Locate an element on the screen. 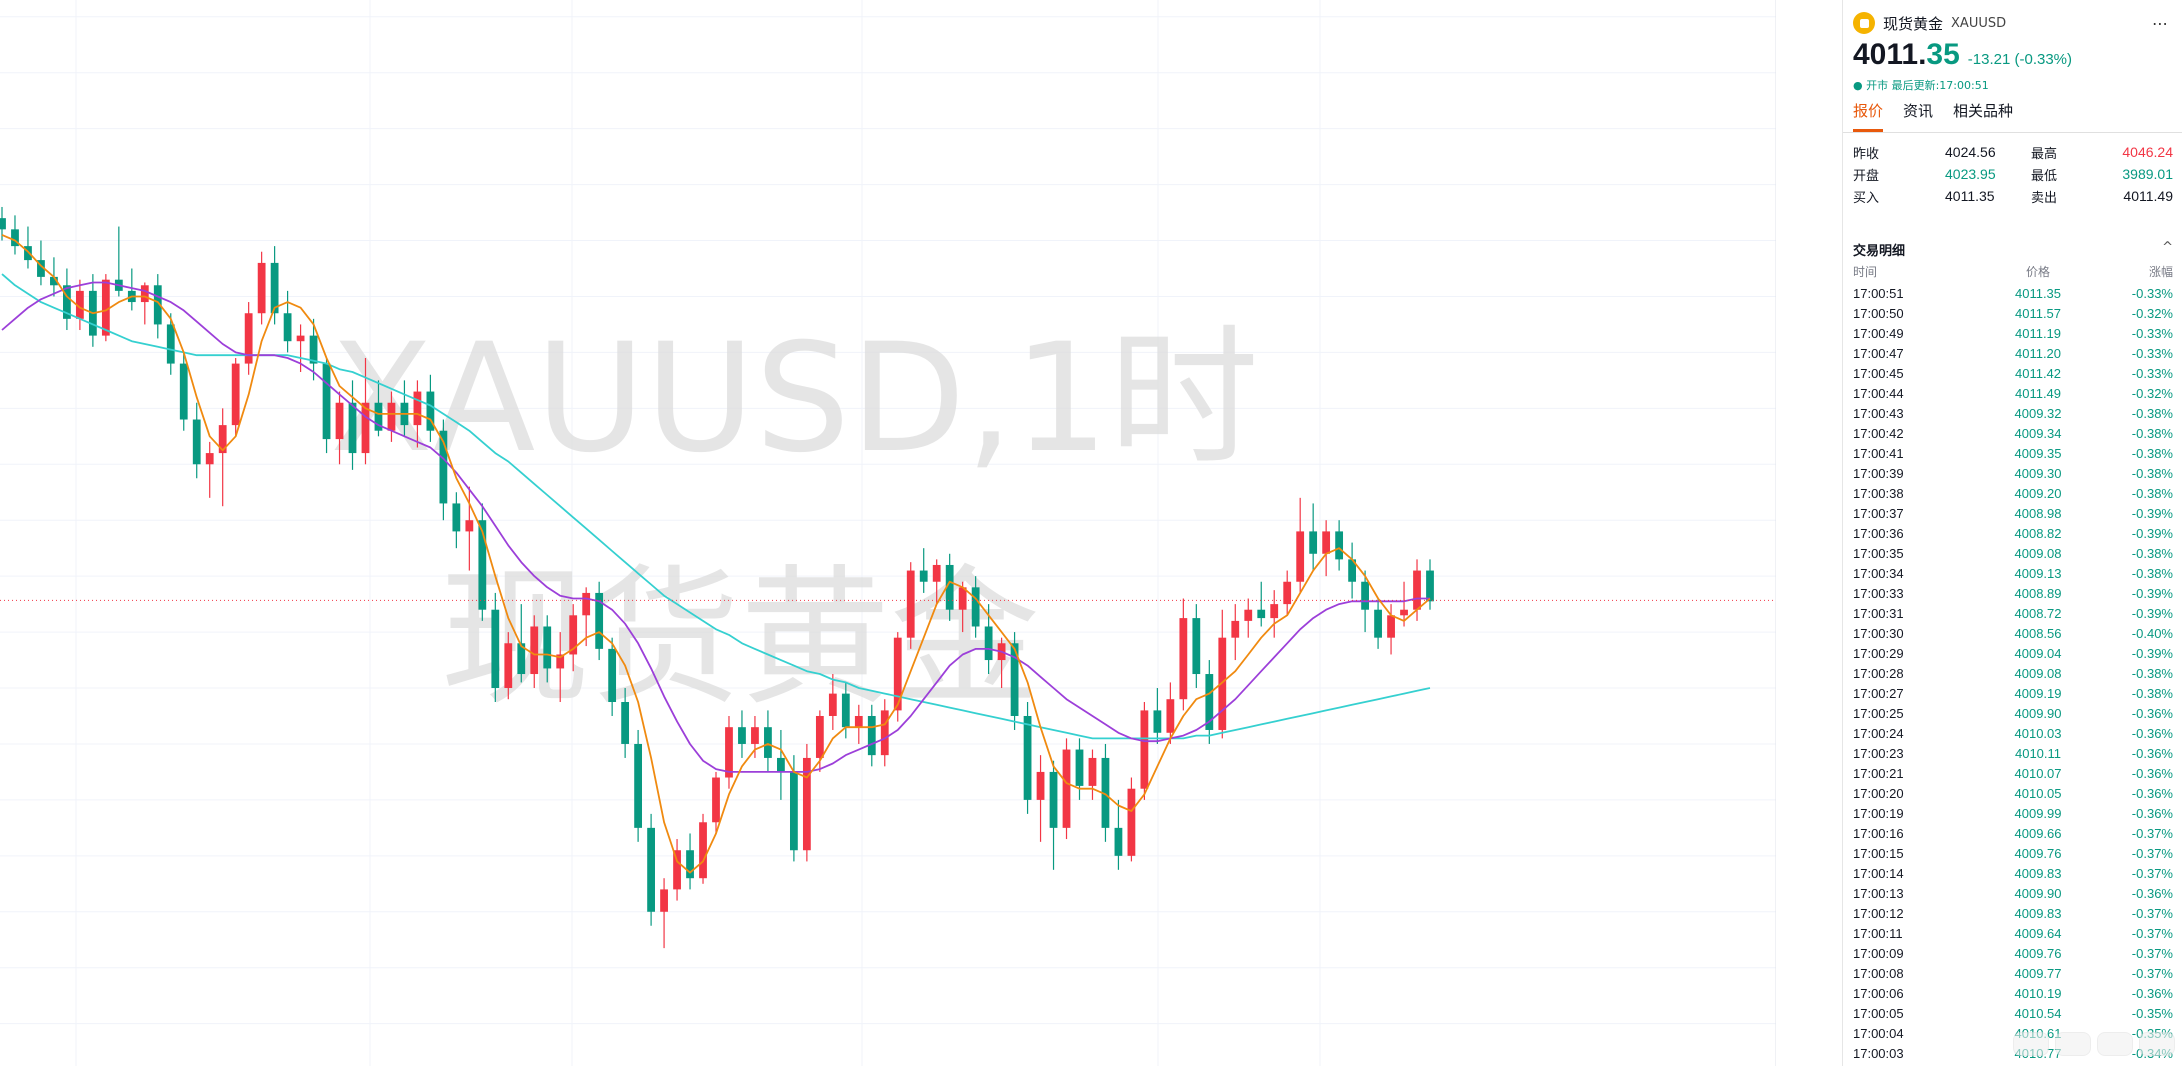  trade-price: 4011.20 is located at coordinates (2038, 353).